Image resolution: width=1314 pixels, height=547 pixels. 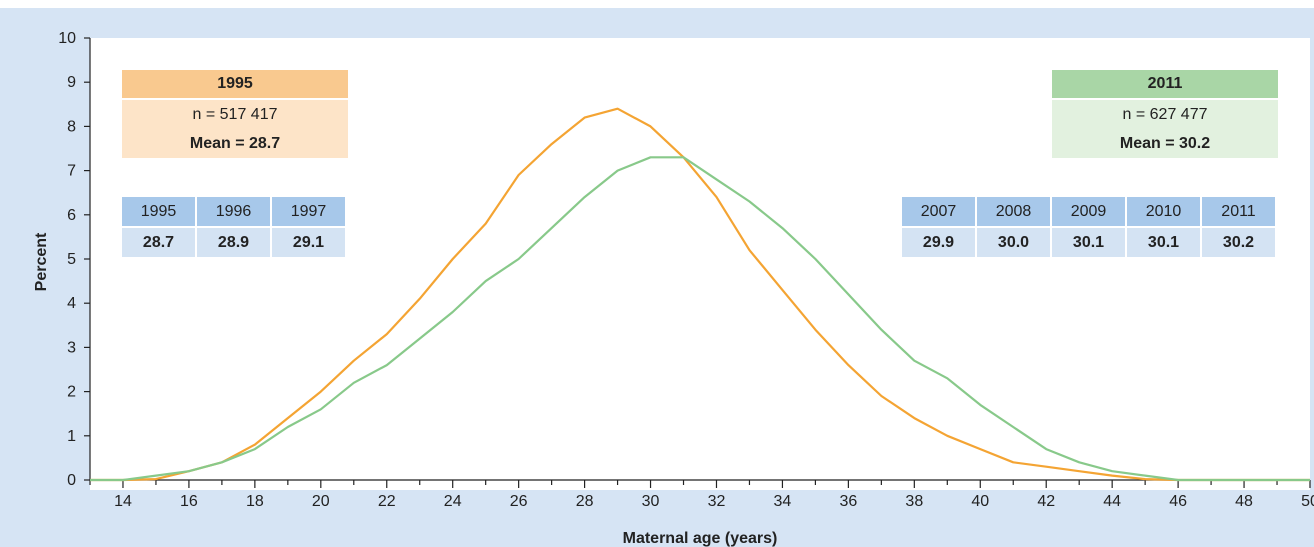 I want to click on x-tick-label: 20, so click(x=321, y=501).